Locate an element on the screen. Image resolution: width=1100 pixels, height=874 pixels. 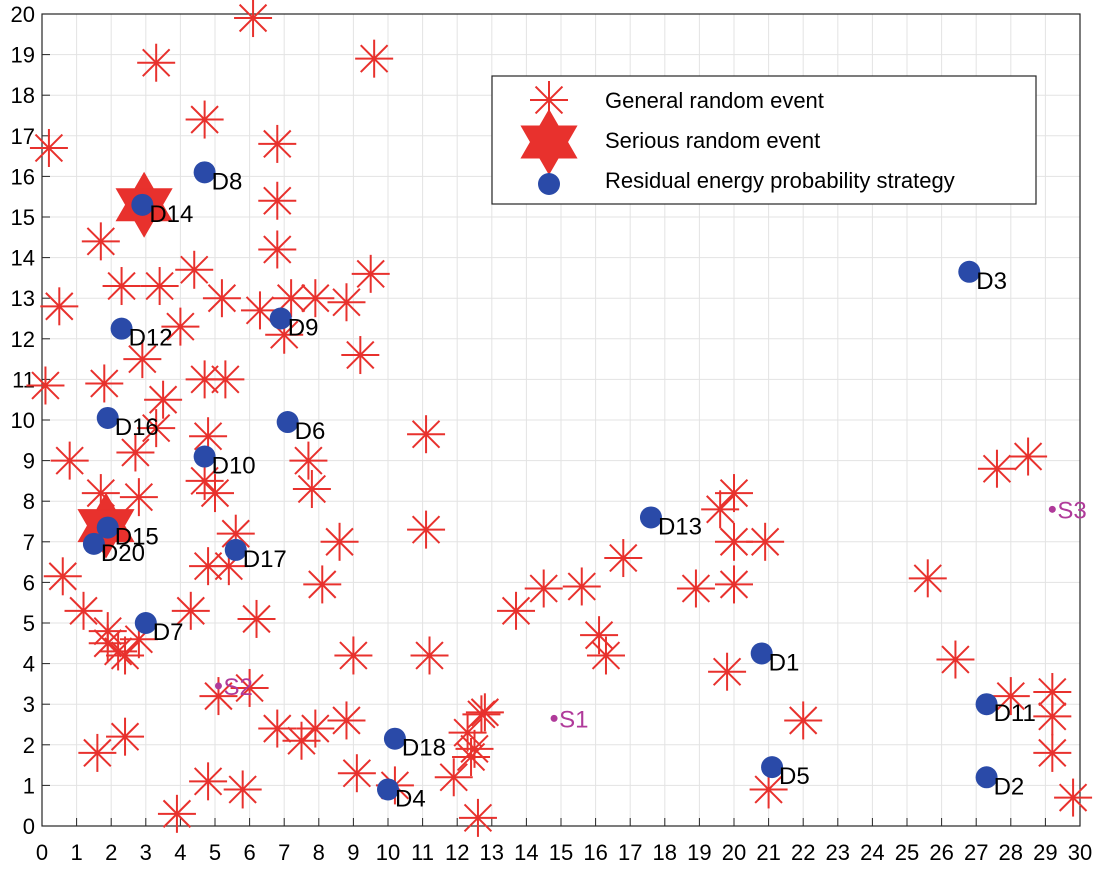
strategy-node-label: D1 is located at coordinates (784, 662).